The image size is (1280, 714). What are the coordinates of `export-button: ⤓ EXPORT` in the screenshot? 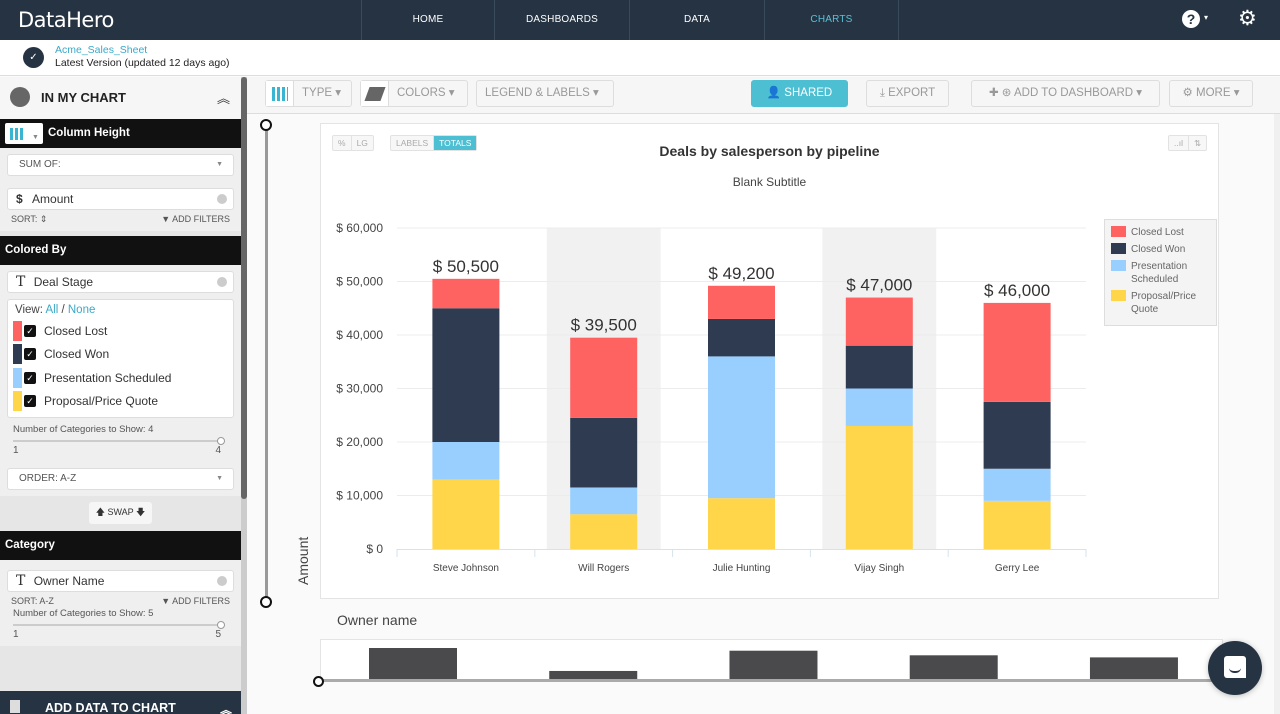 It's located at (907, 93).